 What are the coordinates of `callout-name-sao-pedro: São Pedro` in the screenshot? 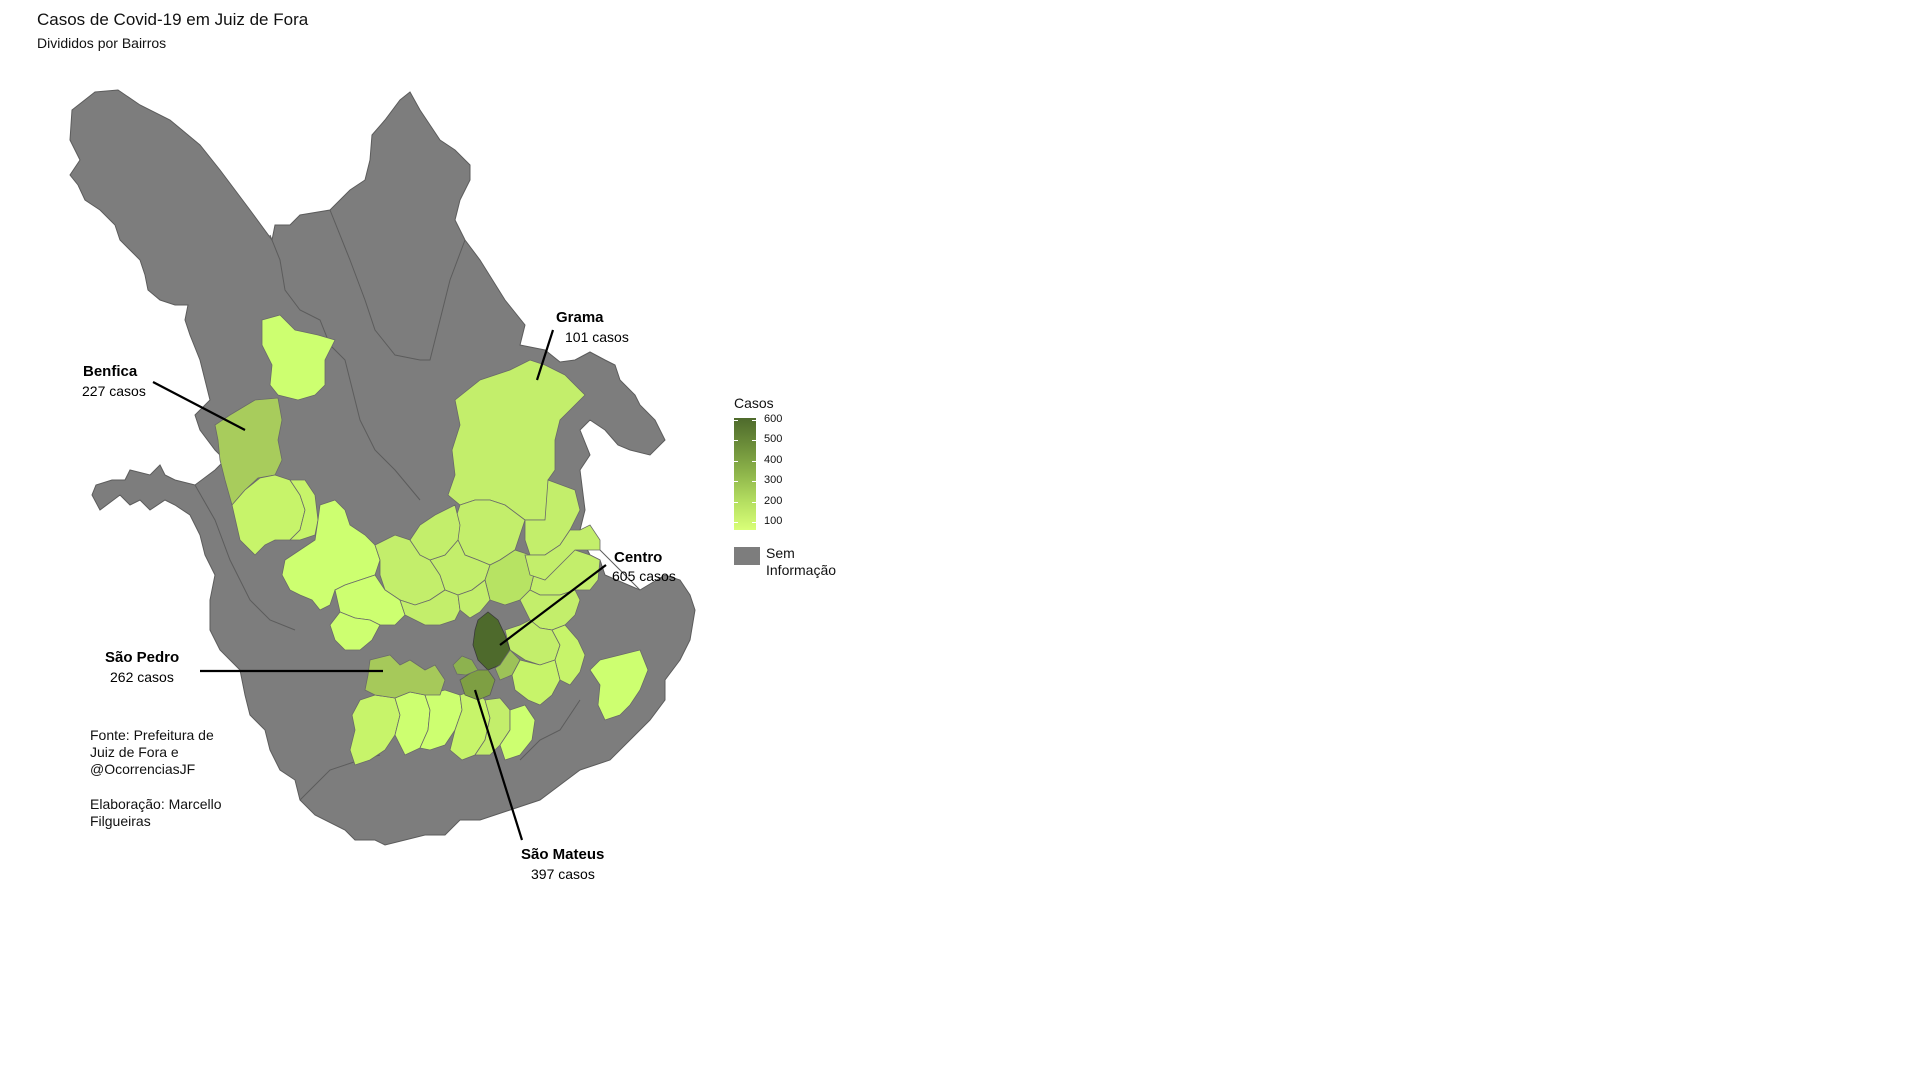 It's located at (142, 657).